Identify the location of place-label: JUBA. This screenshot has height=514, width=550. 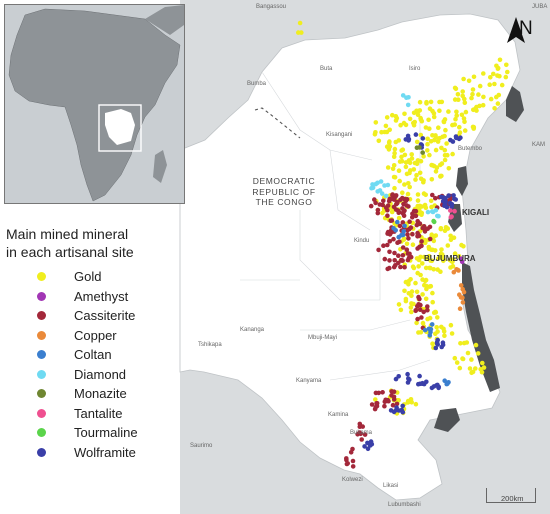
(540, 7).